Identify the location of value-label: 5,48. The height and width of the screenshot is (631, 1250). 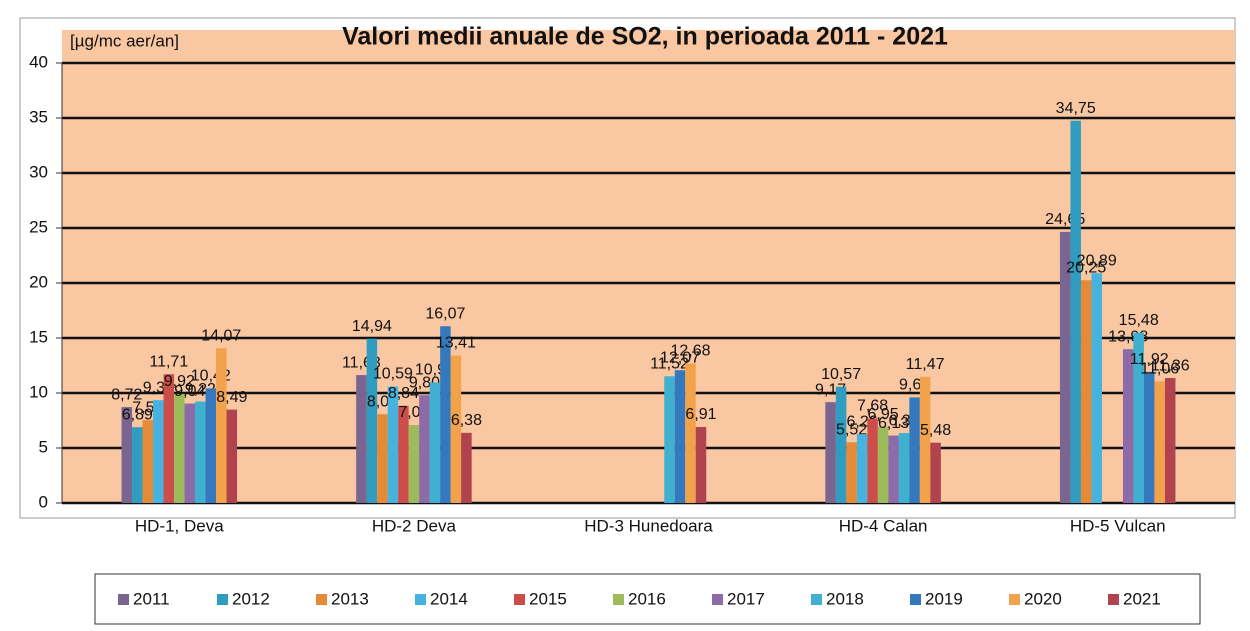
(935, 430).